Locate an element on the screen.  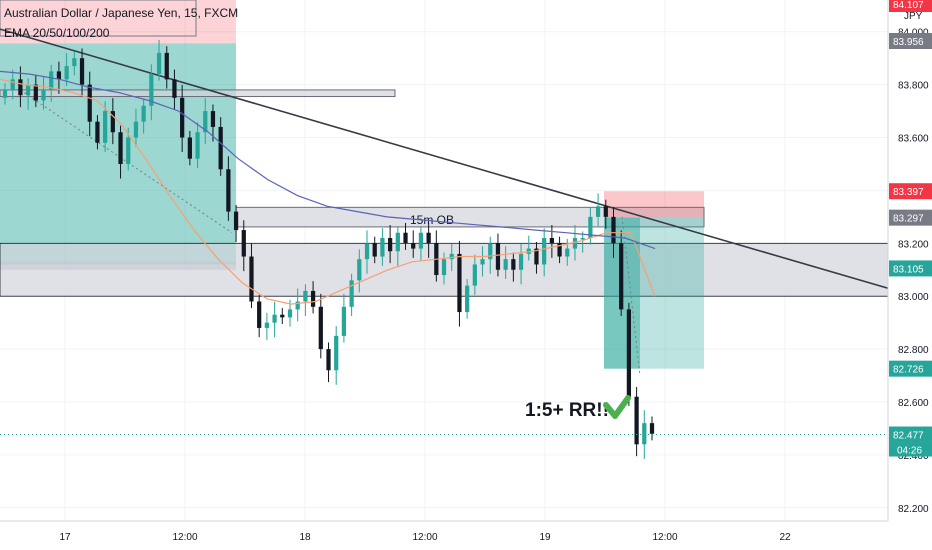
y-tick-4: 83.200 is located at coordinates (913, 244).